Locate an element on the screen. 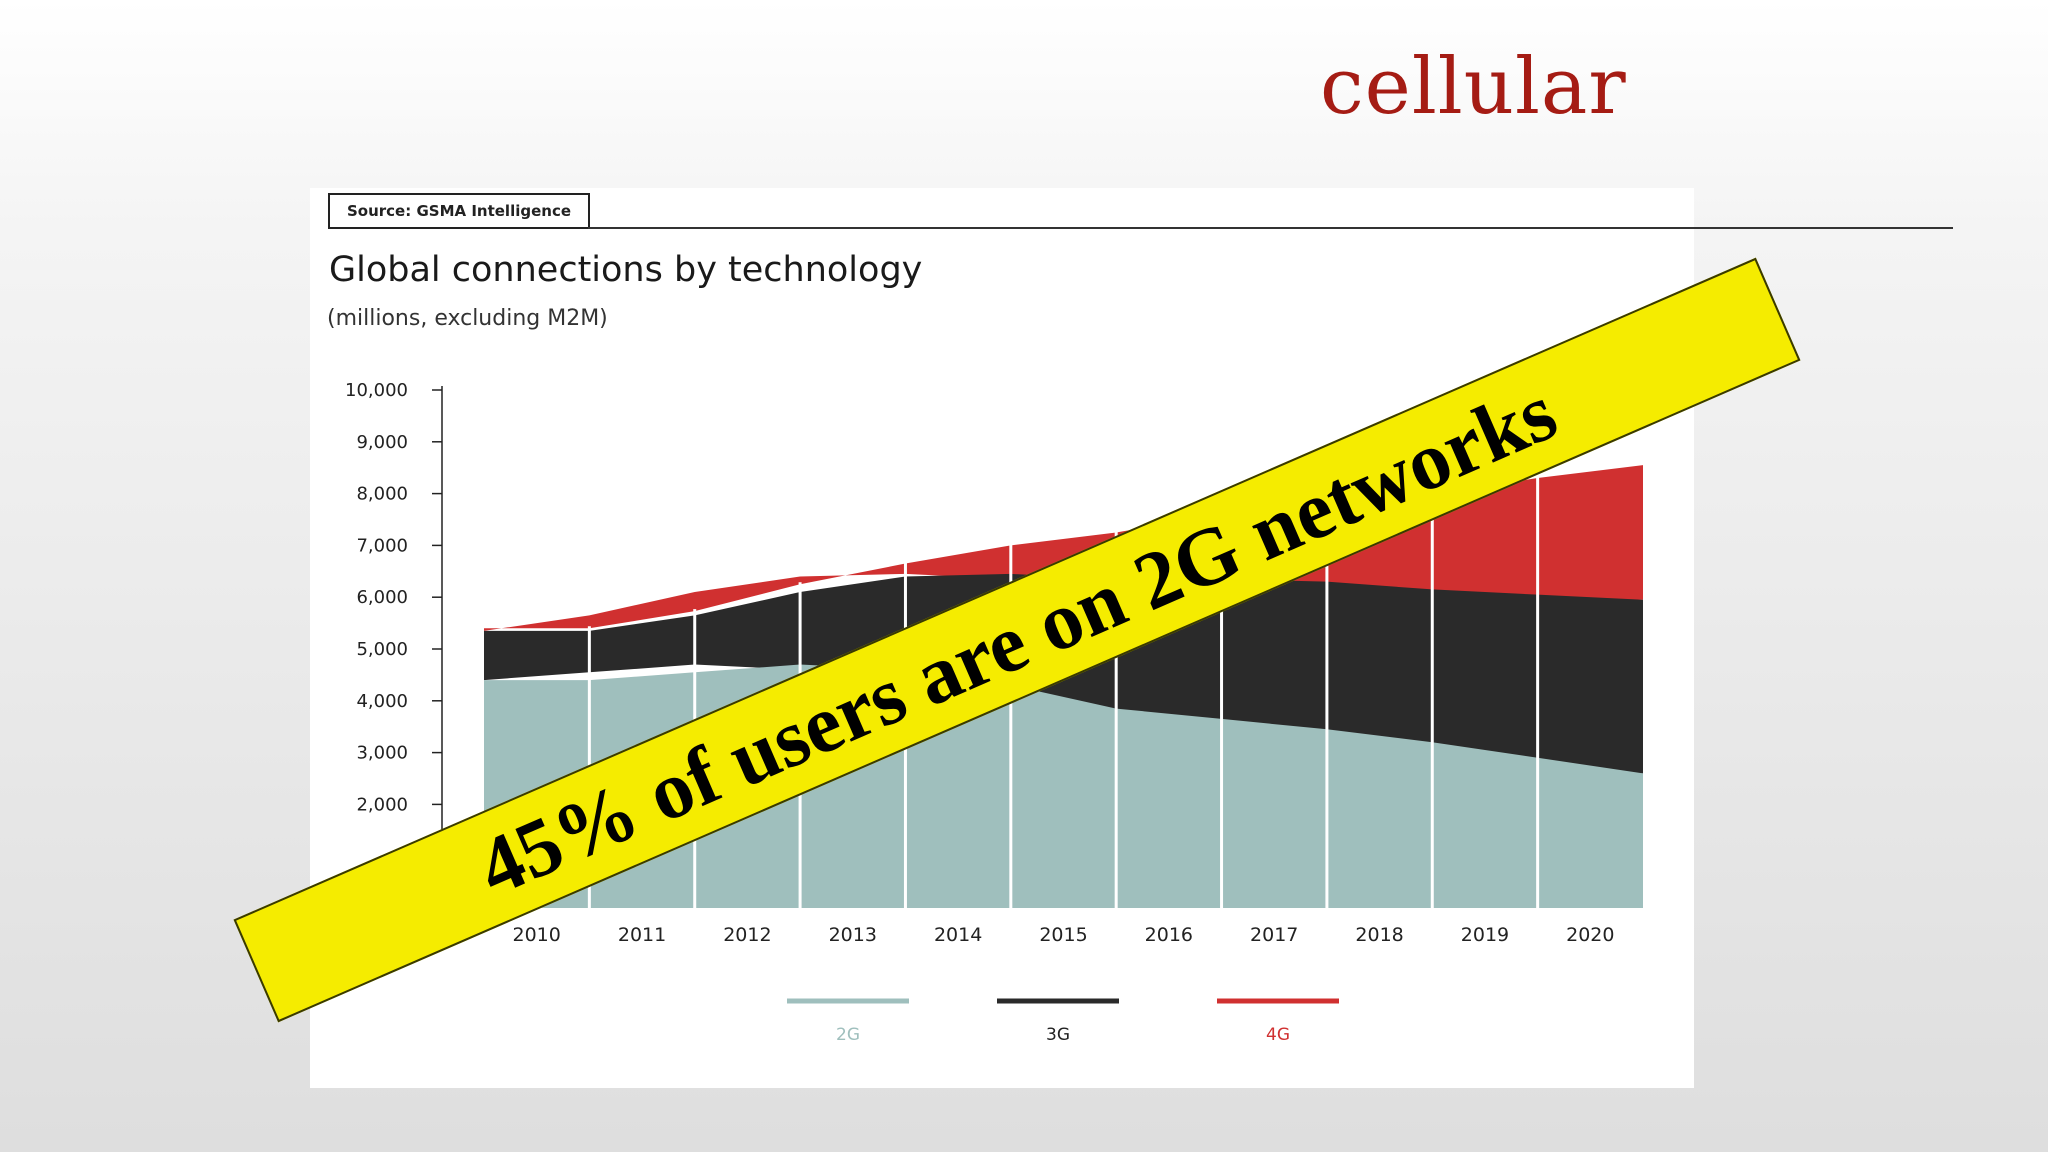  y-tick-label: 5,000 is located at coordinates (382, 649).